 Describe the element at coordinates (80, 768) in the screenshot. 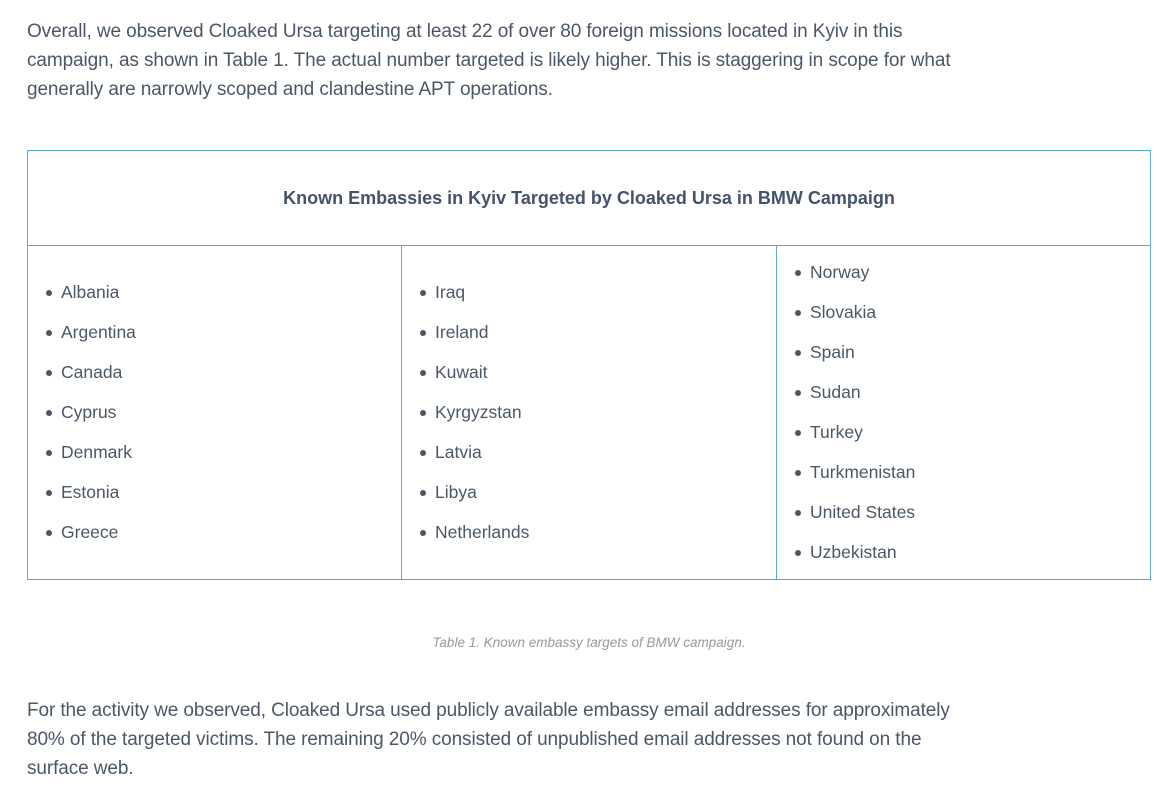

I see `paragraph-line: surface web.` at that location.